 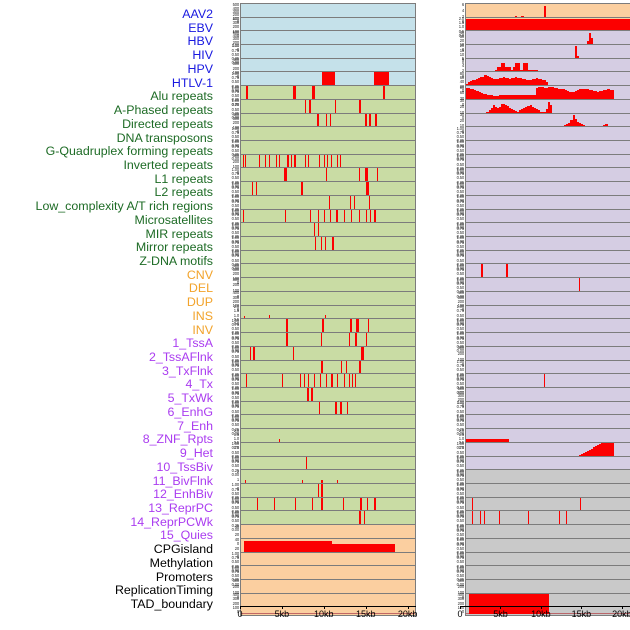 I want to click on right-y-ticks: 300 200 100 0, so click(x=453, y=357).